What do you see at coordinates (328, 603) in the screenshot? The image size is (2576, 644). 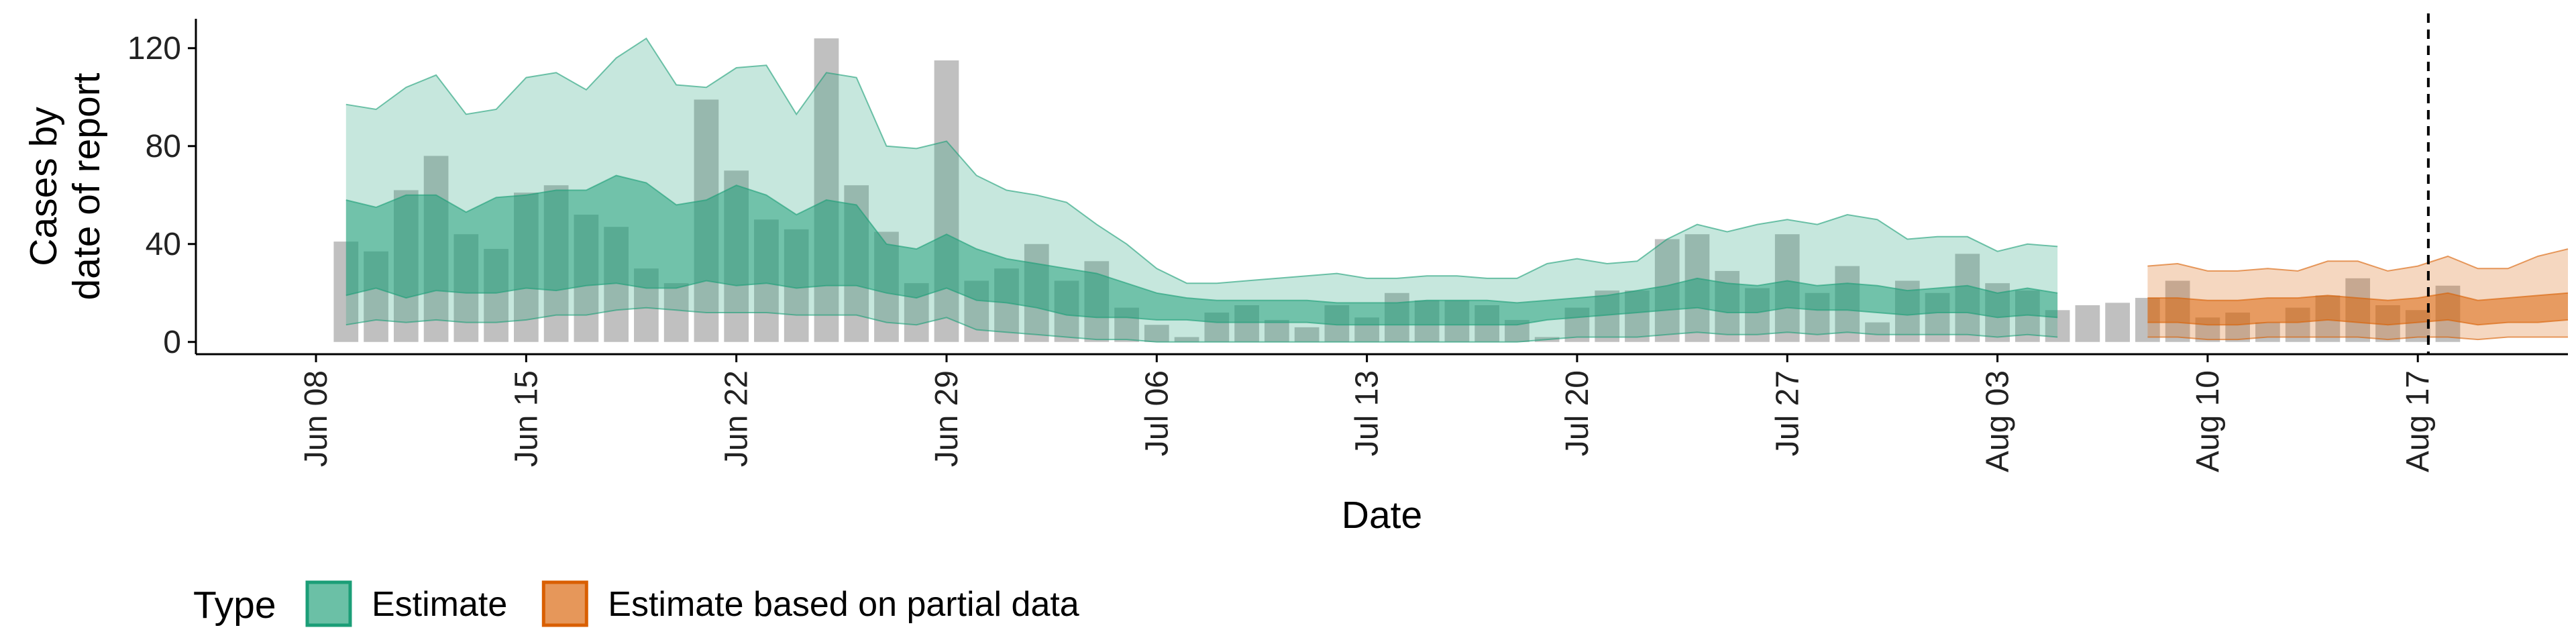 I see `legend-swatch-estimate` at bounding box center [328, 603].